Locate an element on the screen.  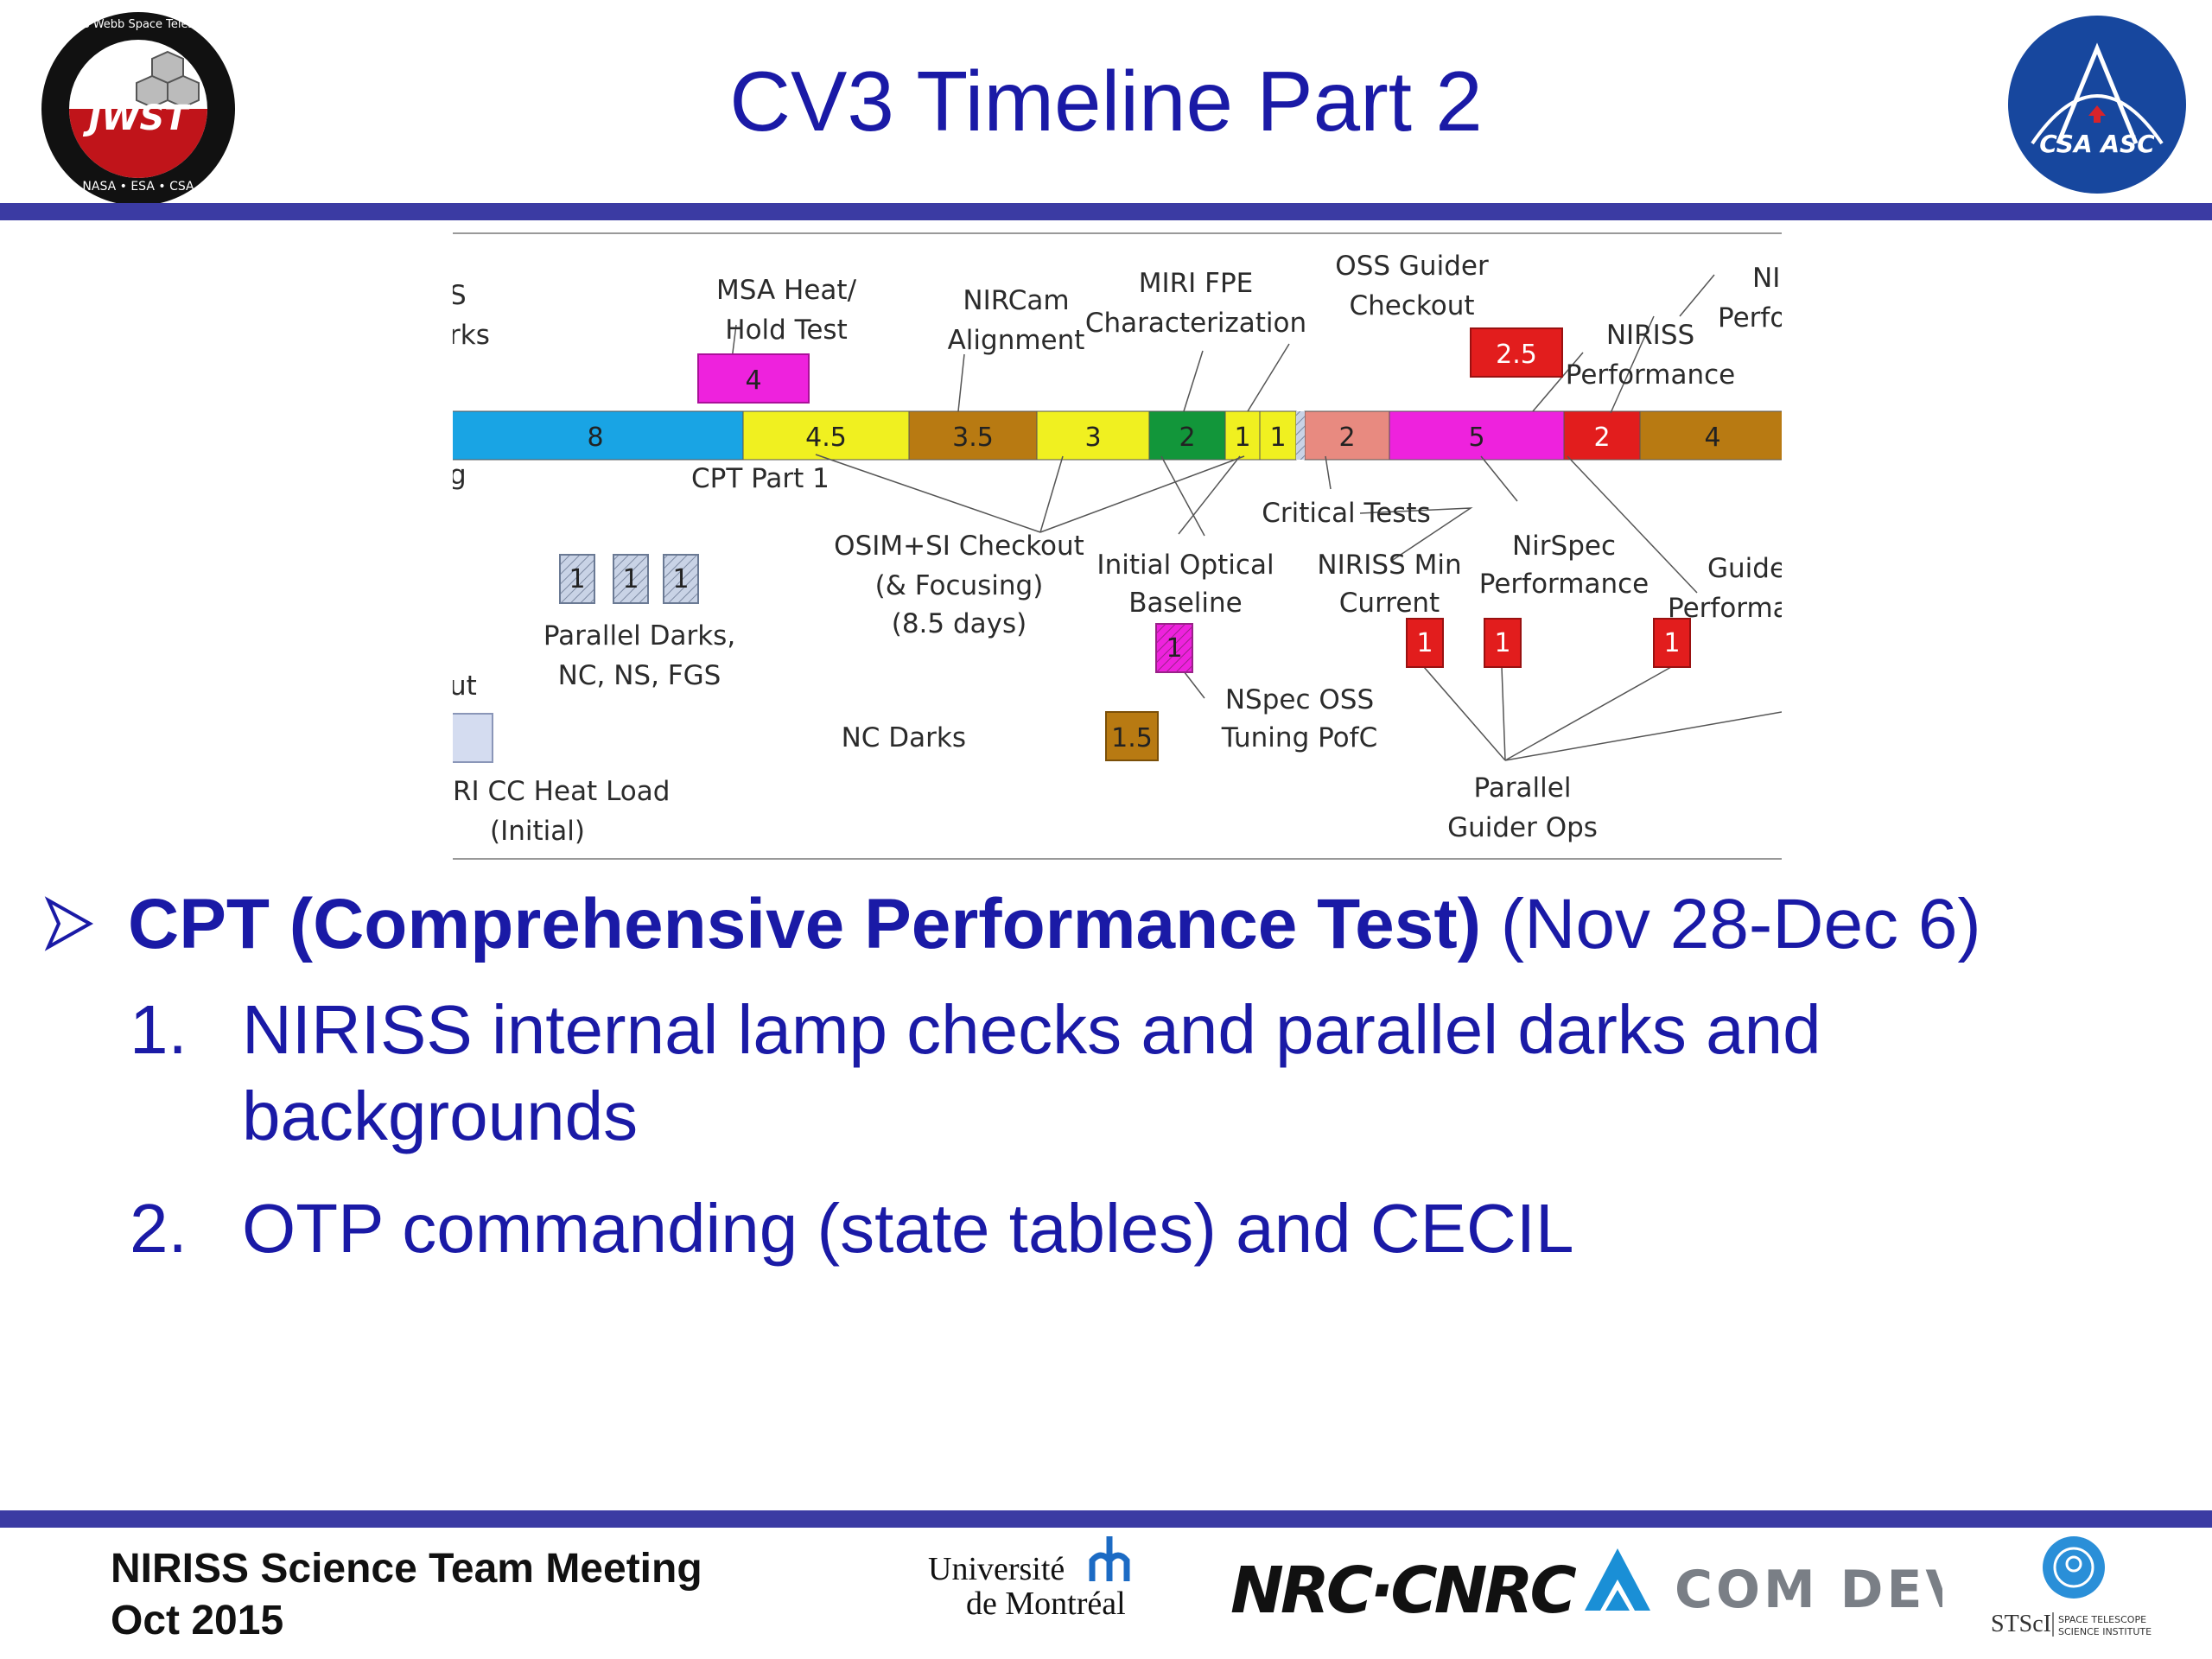
nspec-oss-box is located at coordinates (1174, 648).